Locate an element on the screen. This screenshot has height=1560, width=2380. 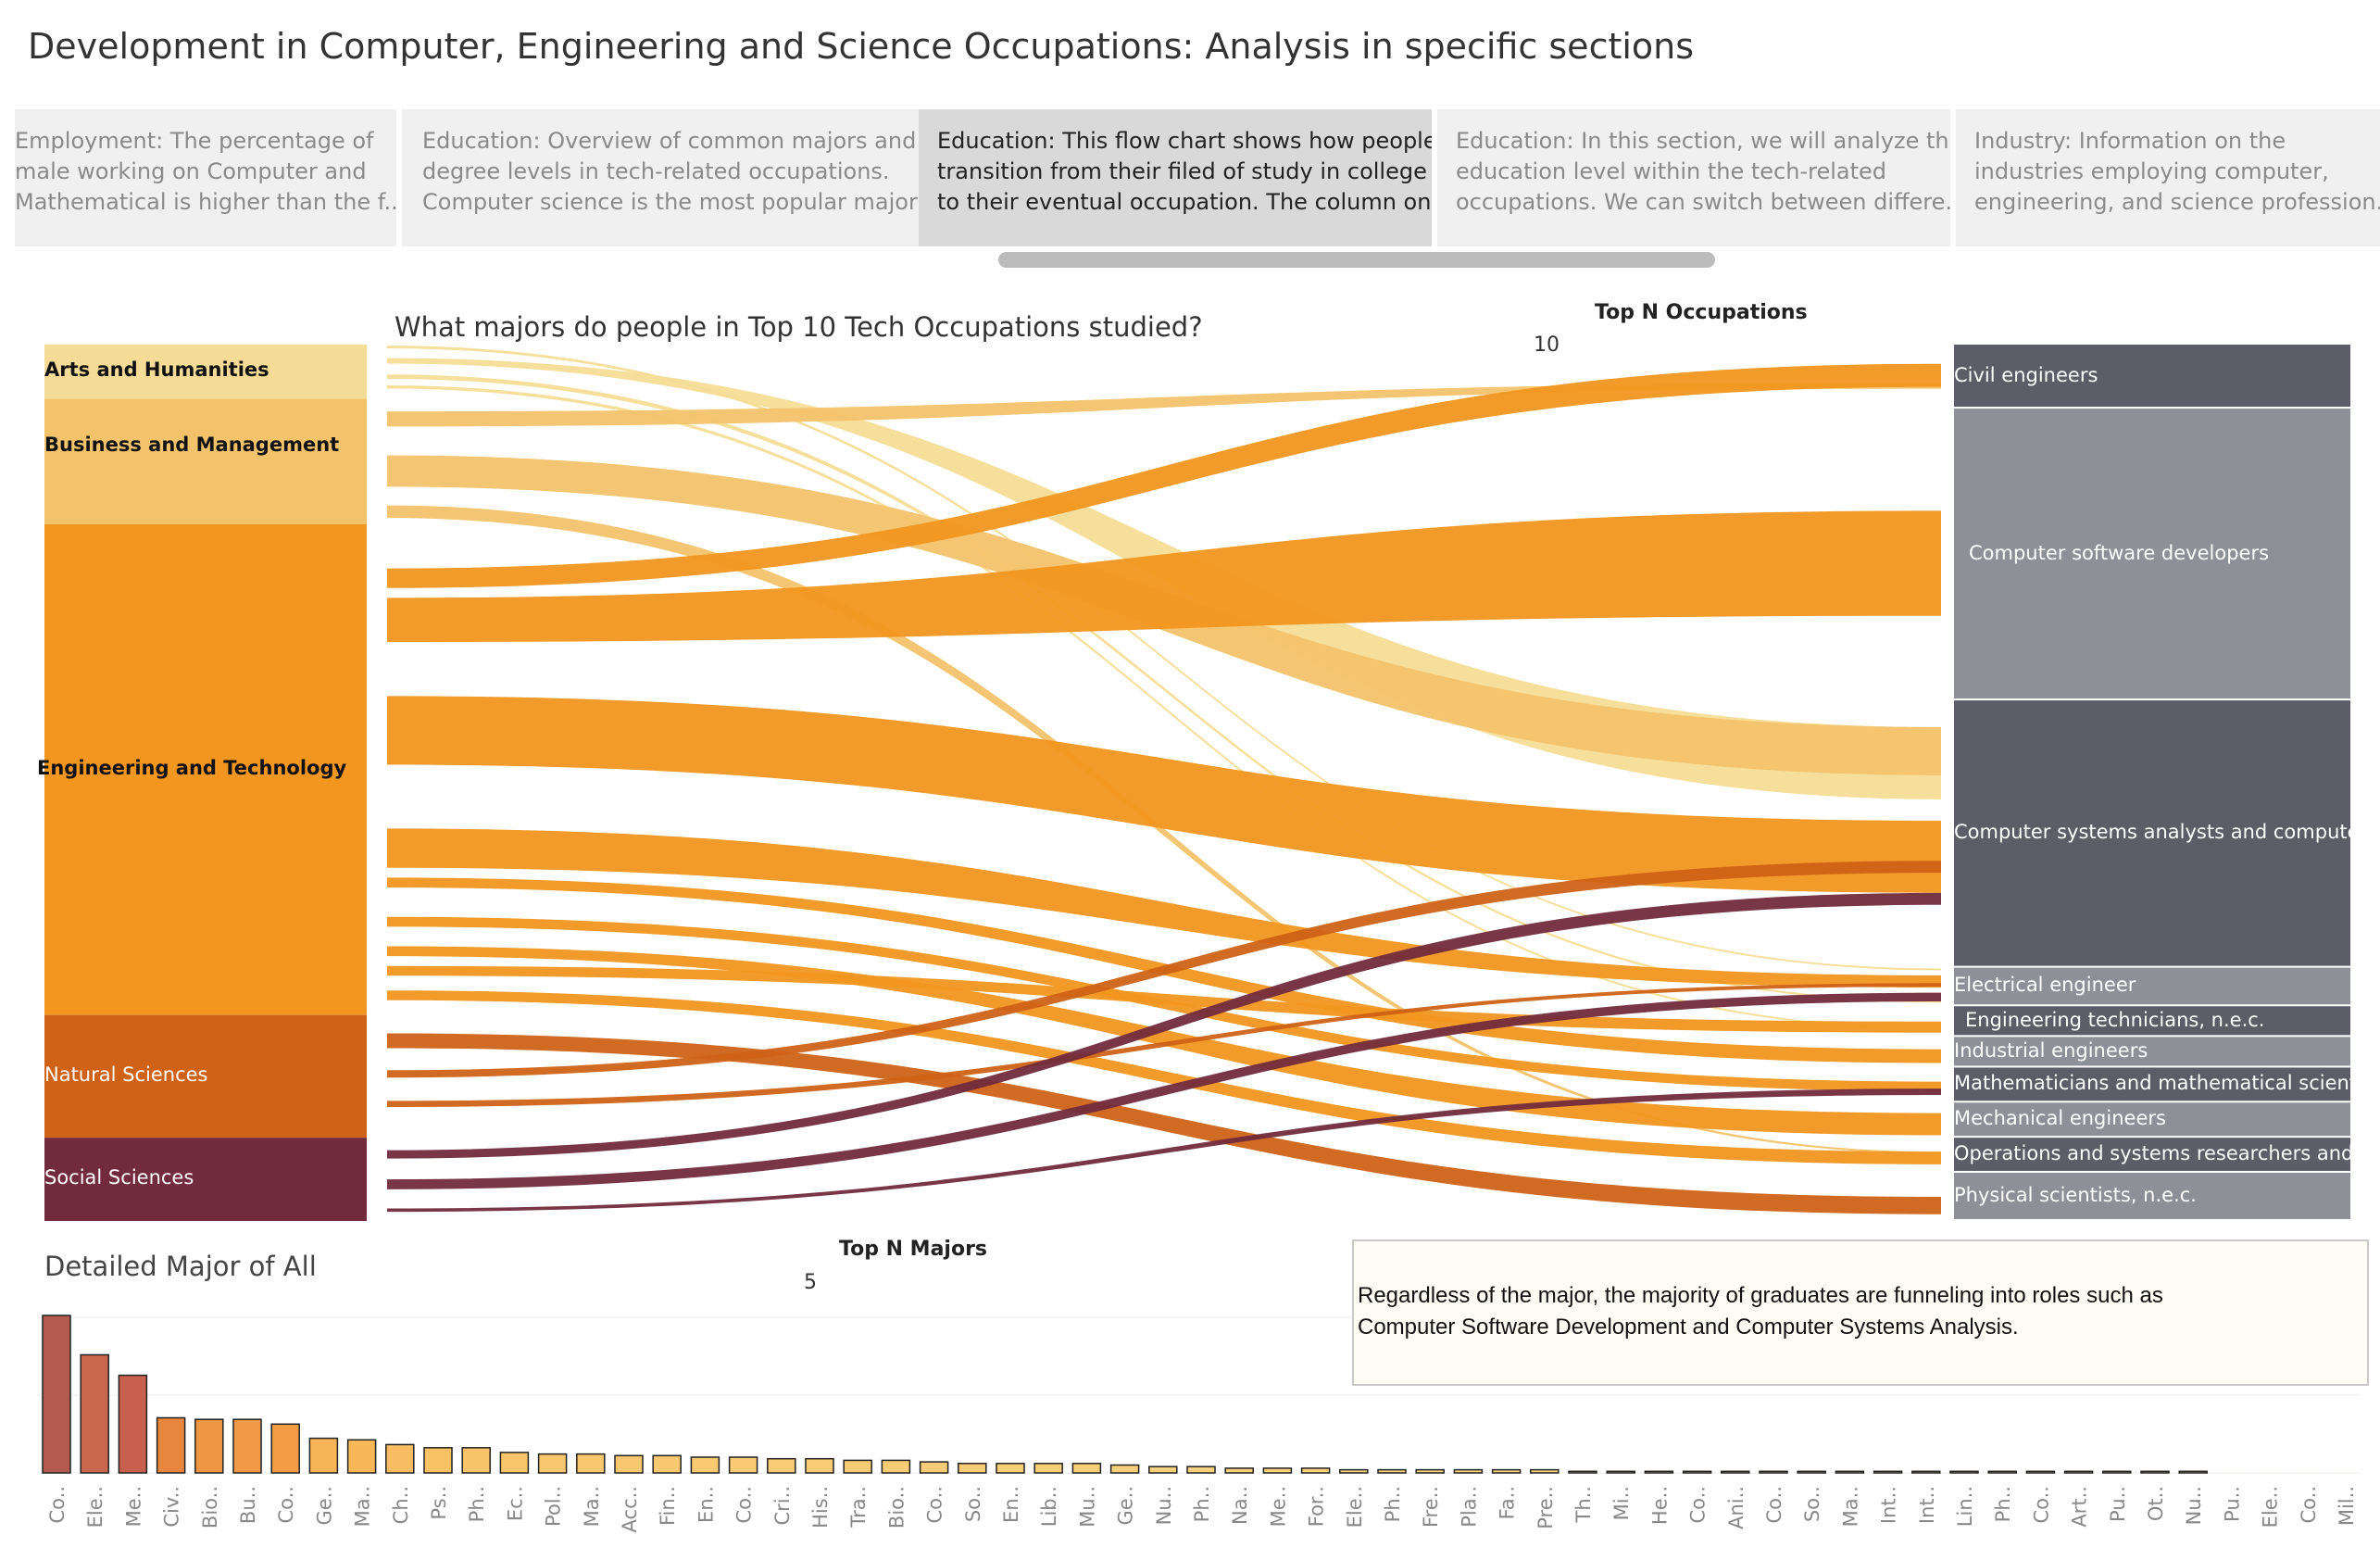
story-scrollbar is located at coordinates (1356, 260).